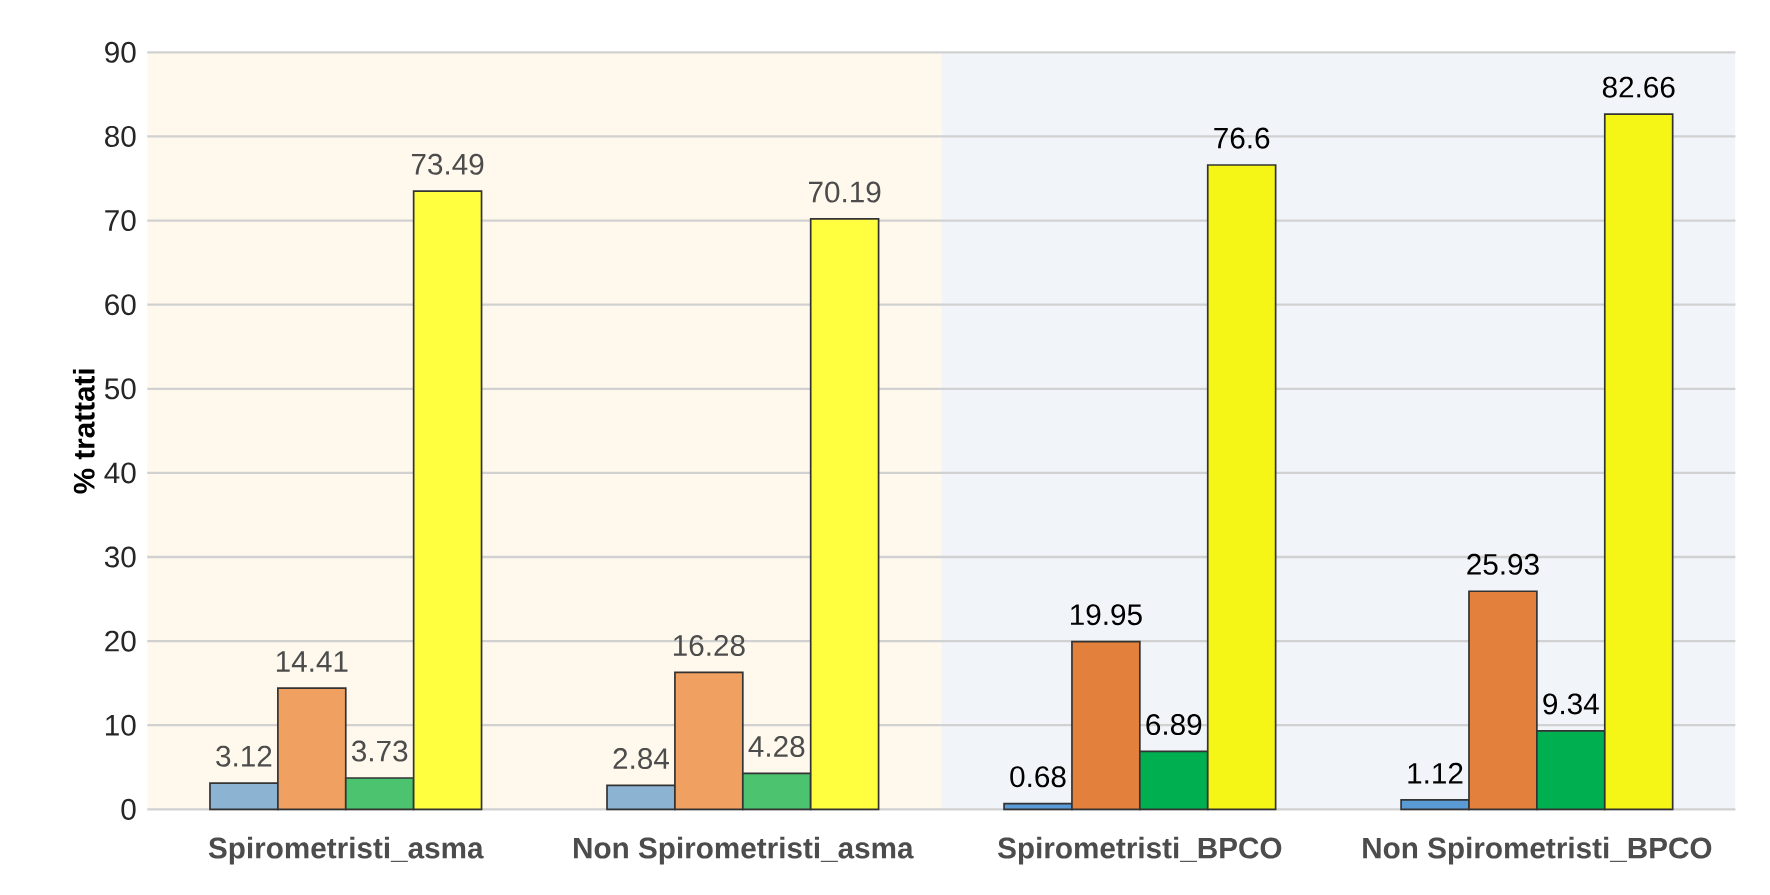 This screenshot has width=1770, height=895. I want to click on data-label: 6.89, so click(1174, 725).